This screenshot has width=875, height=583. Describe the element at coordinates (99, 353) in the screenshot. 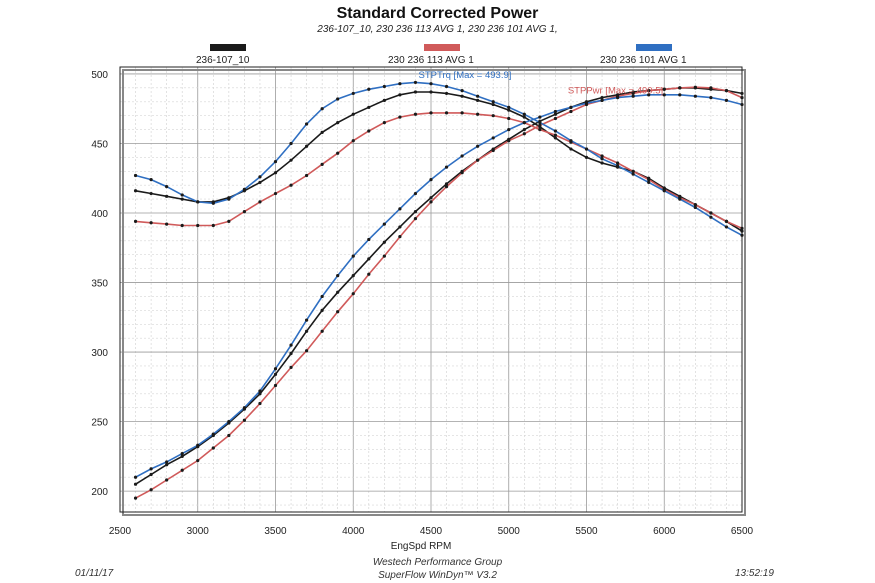

I see `y-tick-label: 300` at that location.